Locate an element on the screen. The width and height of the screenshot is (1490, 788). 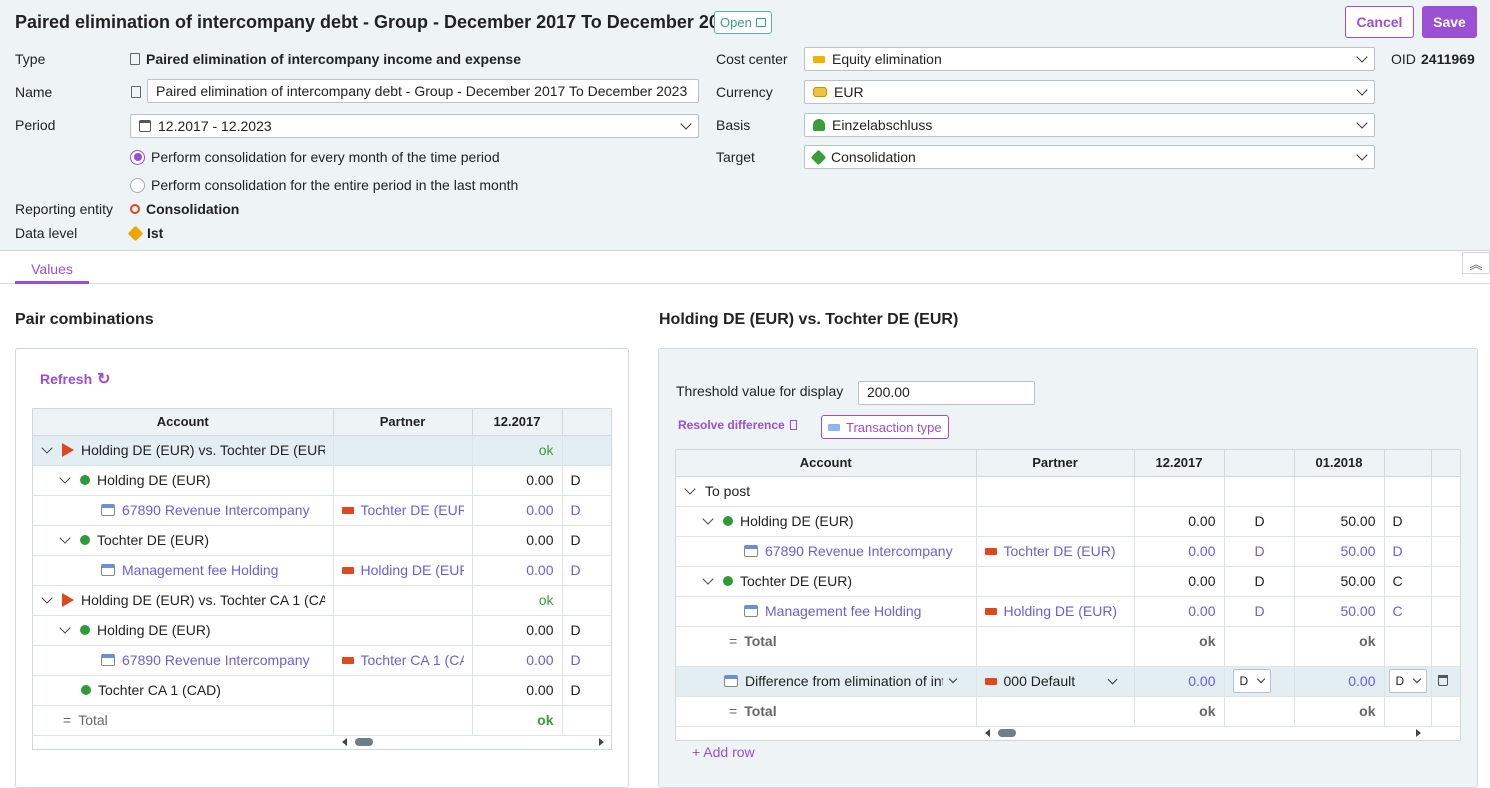
col-period: 12.2017 is located at coordinates (517, 422).